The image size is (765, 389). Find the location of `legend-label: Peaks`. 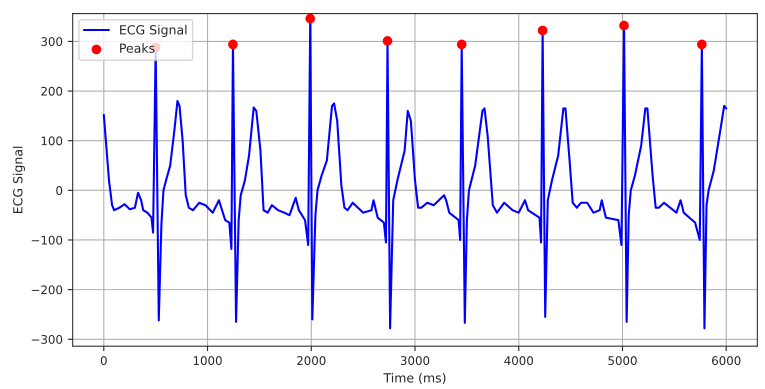

legend-label: Peaks is located at coordinates (137, 48).